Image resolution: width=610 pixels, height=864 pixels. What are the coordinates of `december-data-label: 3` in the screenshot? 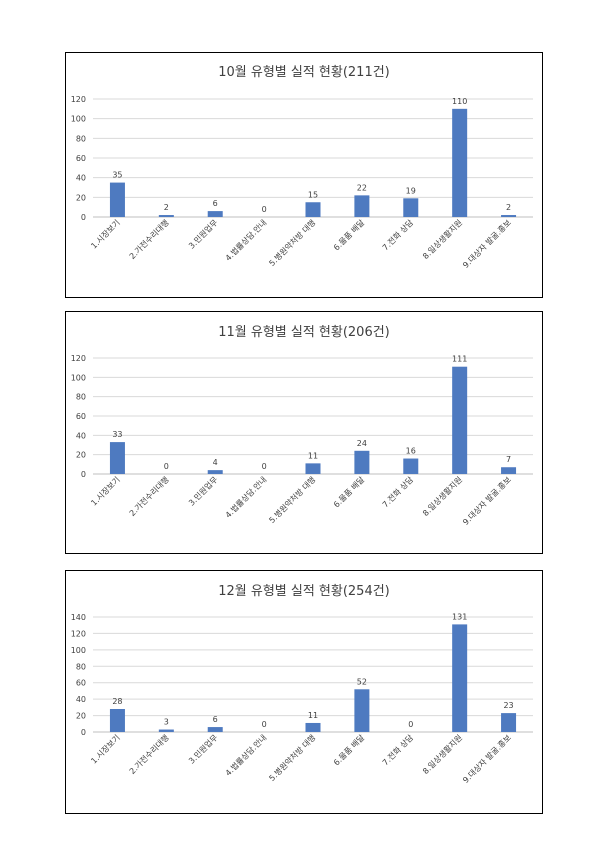 It's located at (166, 722).